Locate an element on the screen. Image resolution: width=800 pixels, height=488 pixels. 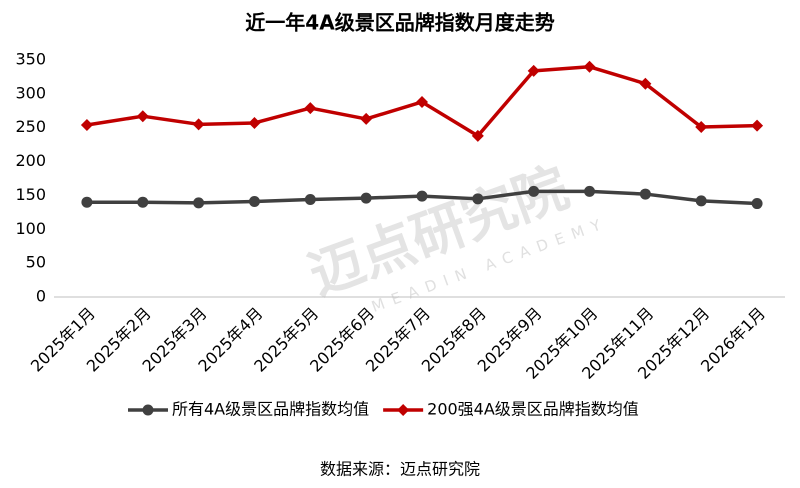
y-tick-label: 50 is located at coordinates (36, 262).